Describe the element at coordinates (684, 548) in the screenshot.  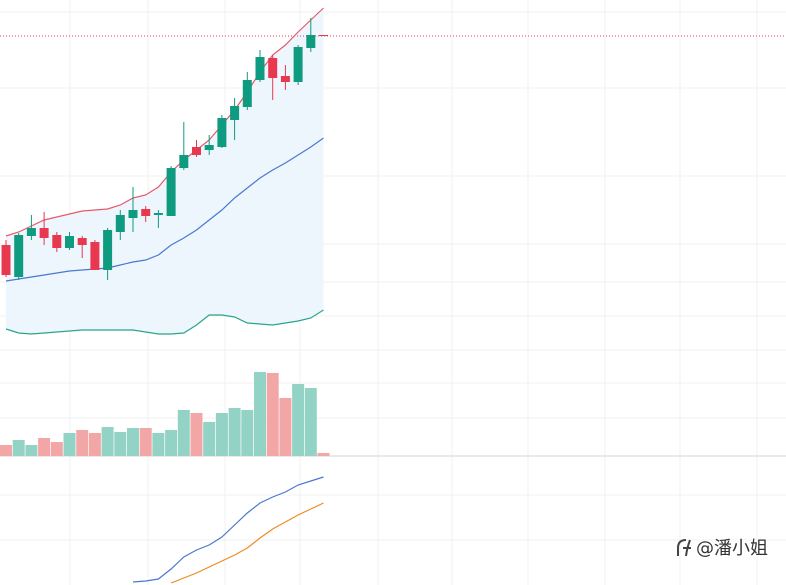
I see `watermark-logo` at that location.